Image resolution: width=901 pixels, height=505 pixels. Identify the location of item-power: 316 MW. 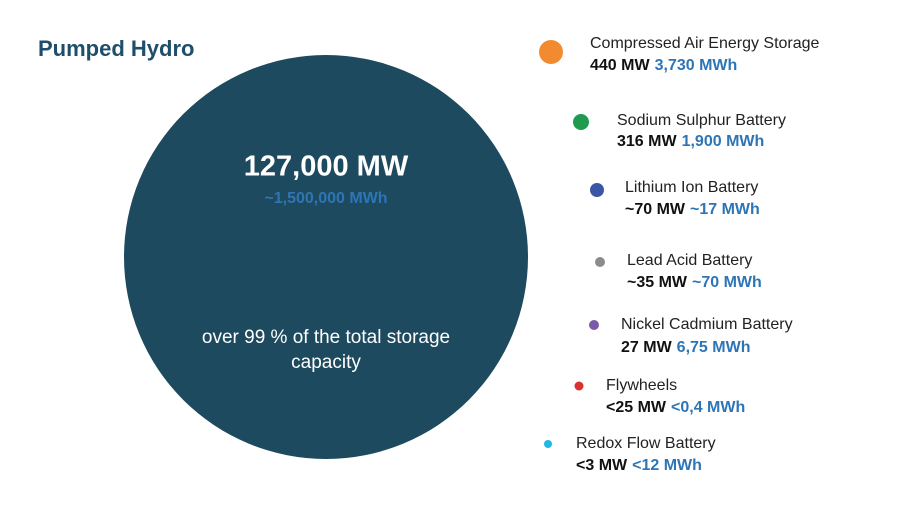
(647, 141).